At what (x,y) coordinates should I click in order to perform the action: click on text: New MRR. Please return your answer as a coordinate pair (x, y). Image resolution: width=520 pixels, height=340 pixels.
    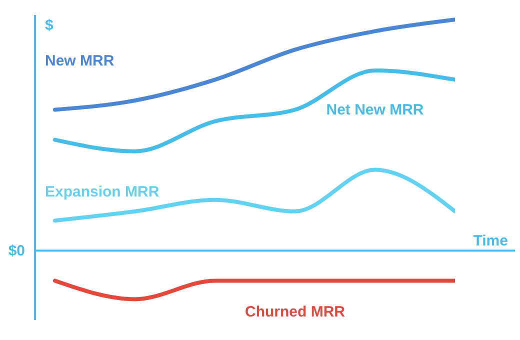
    Looking at the image, I should click on (79, 61).